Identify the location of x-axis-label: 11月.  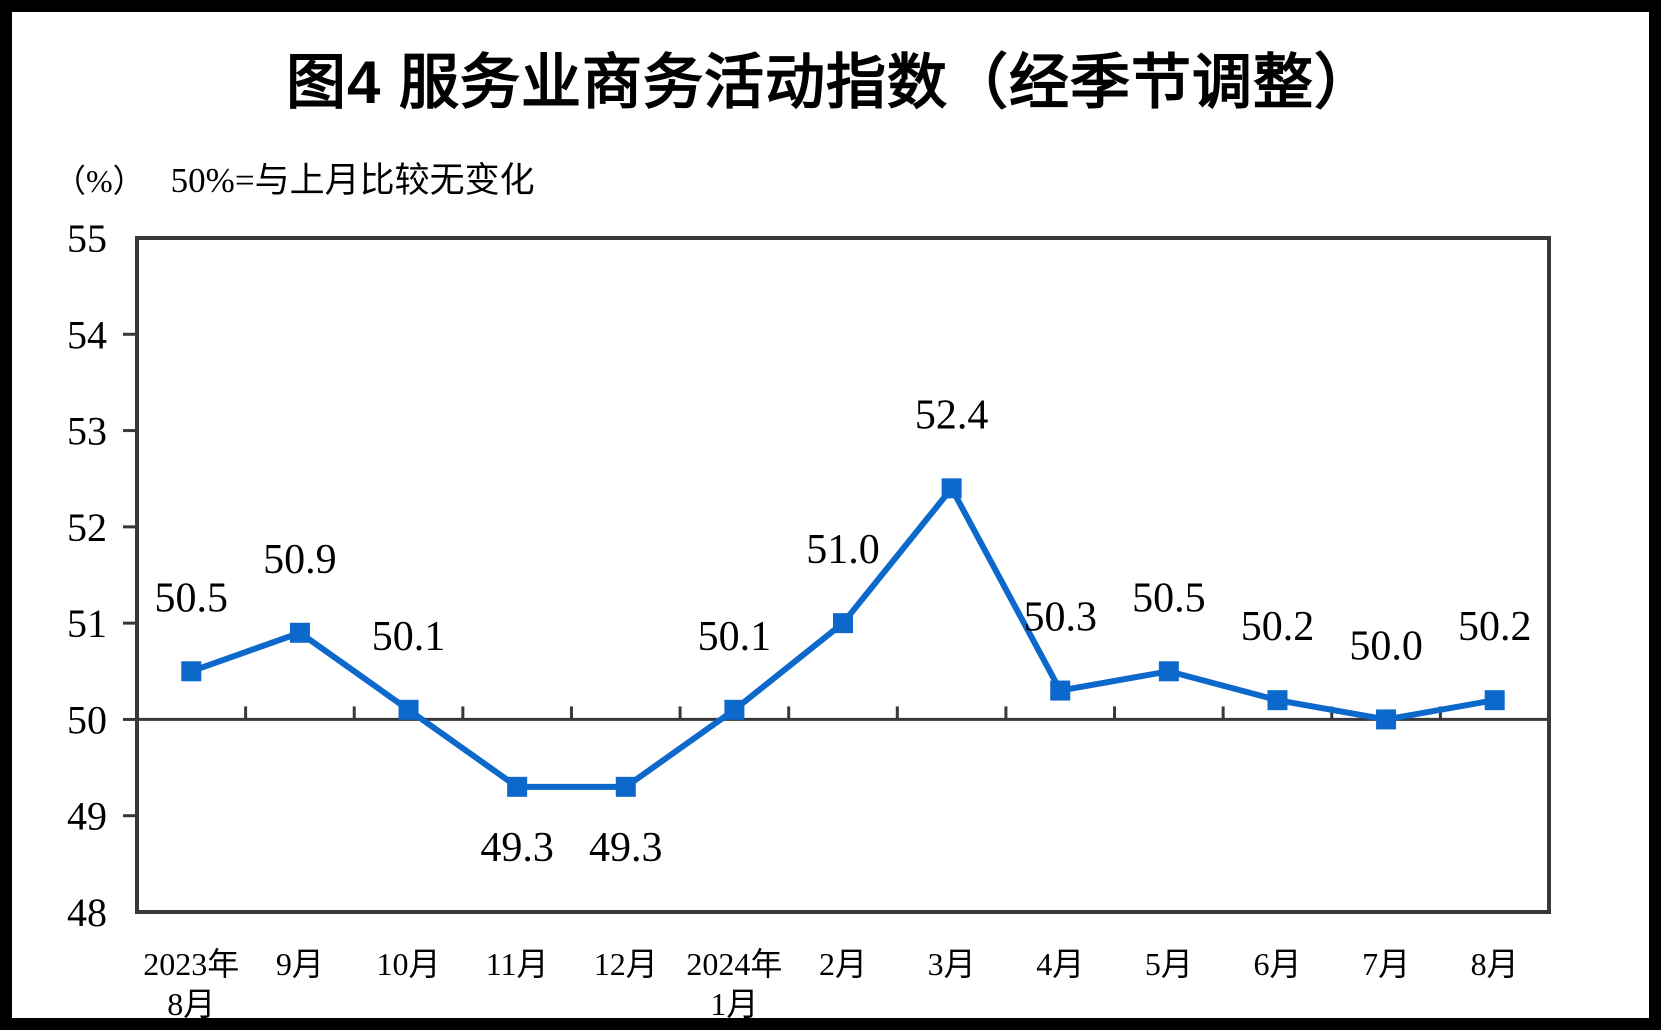
(517, 964).